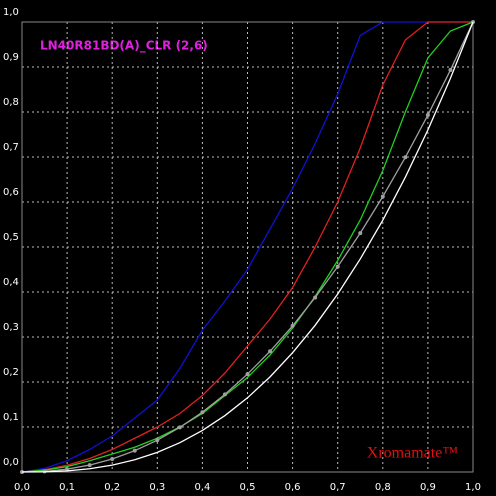 This screenshot has height=496, width=496. What do you see at coordinates (11, 462) in the screenshot?
I see `y-tick-label: 0,0` at bounding box center [11, 462].